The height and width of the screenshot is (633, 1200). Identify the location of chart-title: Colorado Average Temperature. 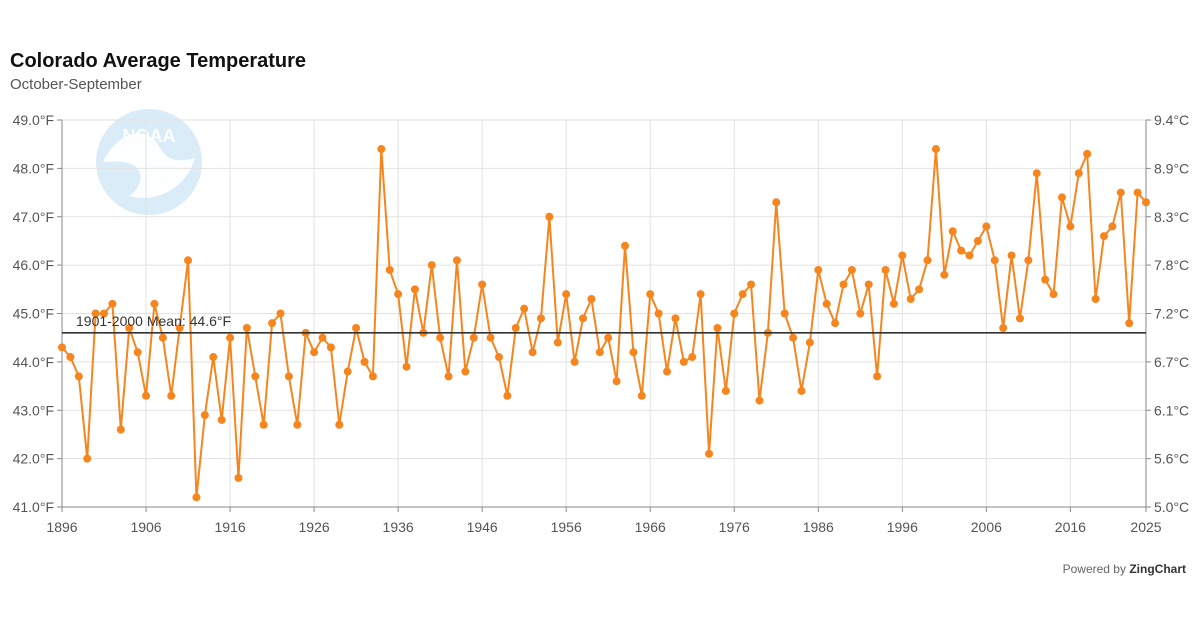
(158, 61).